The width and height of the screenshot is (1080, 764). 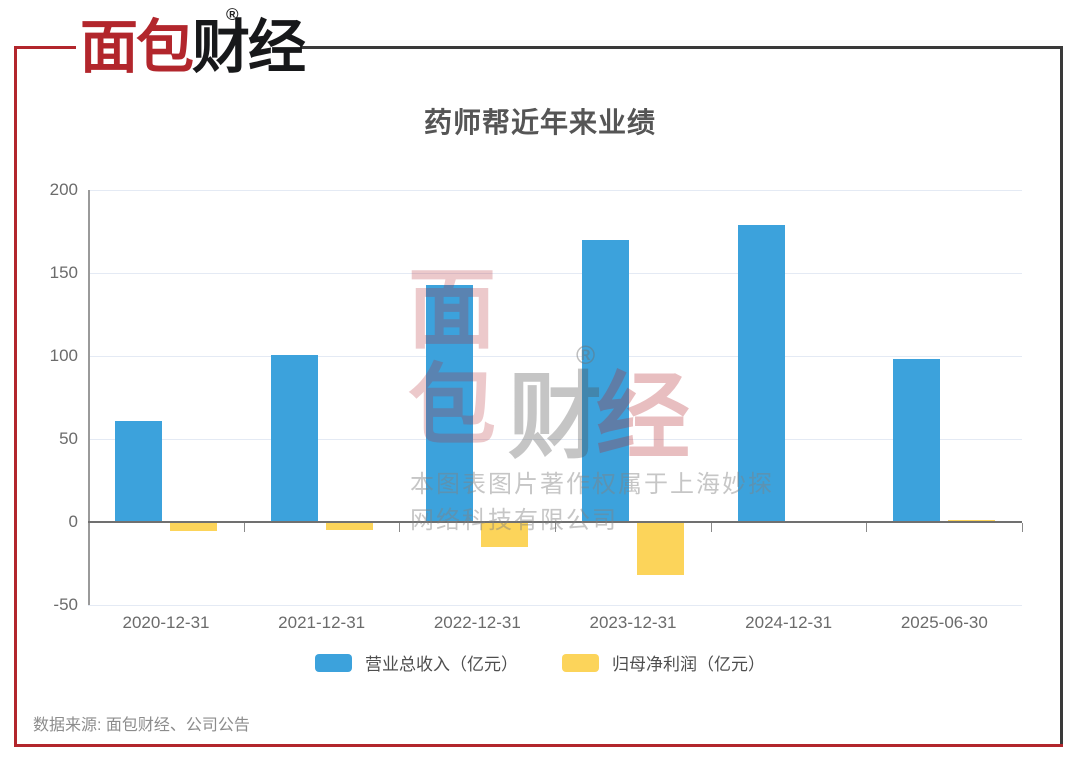 I want to click on x-axis-label-2024-12-31: 2024-12-31, so click(x=789, y=622).